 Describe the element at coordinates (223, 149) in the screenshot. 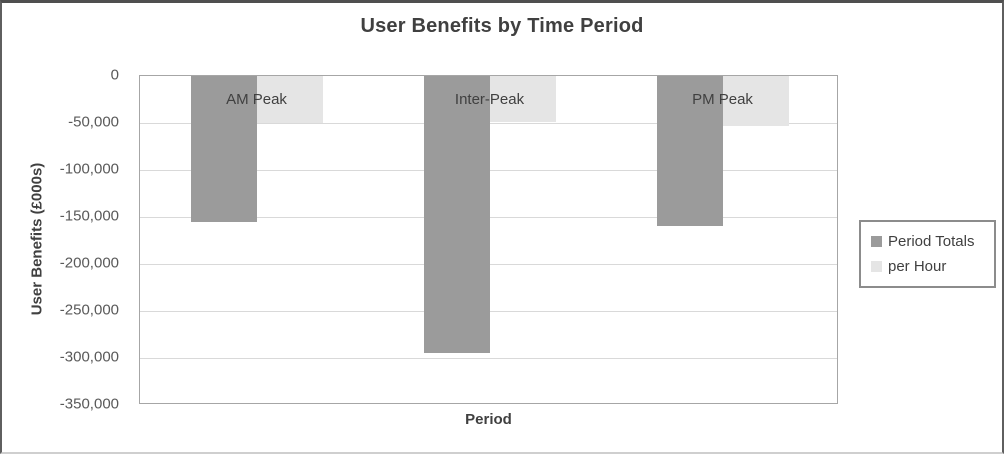

I see `bar-period-totals-am-peak` at that location.